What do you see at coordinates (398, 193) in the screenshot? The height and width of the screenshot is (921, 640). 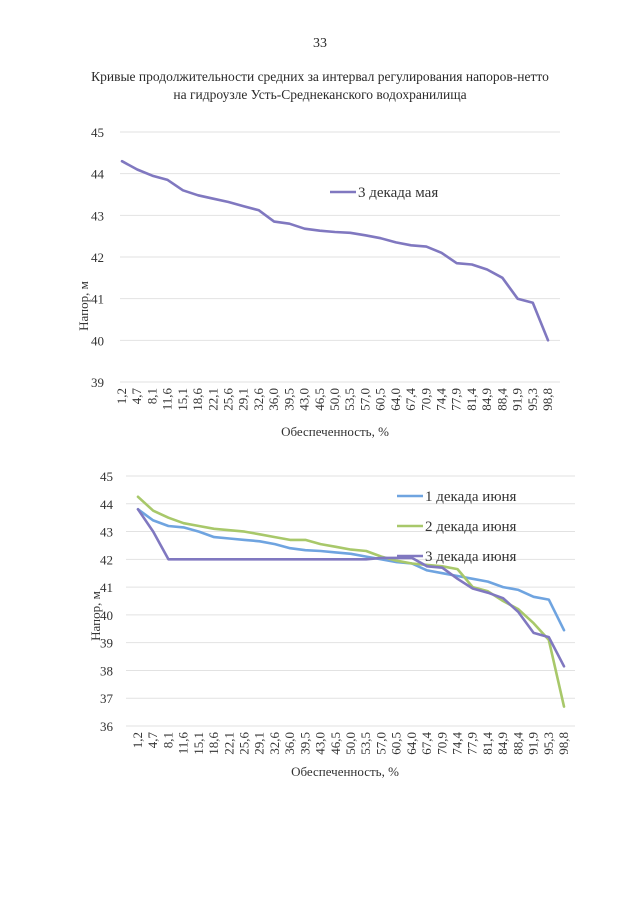 I see `legend-label: 3 декада мая` at bounding box center [398, 193].